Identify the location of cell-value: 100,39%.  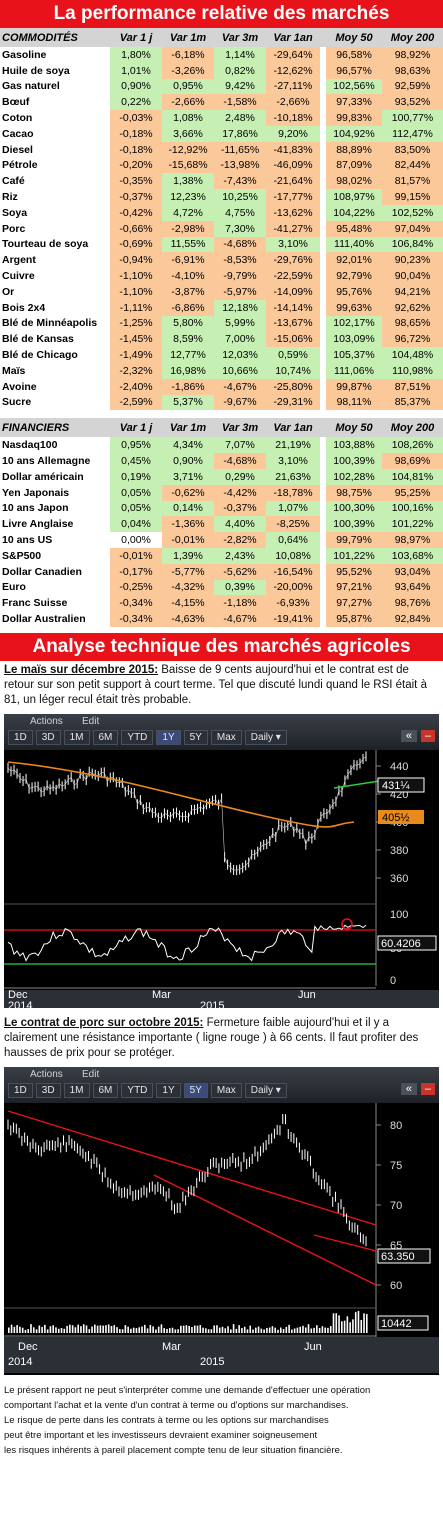
(354, 524).